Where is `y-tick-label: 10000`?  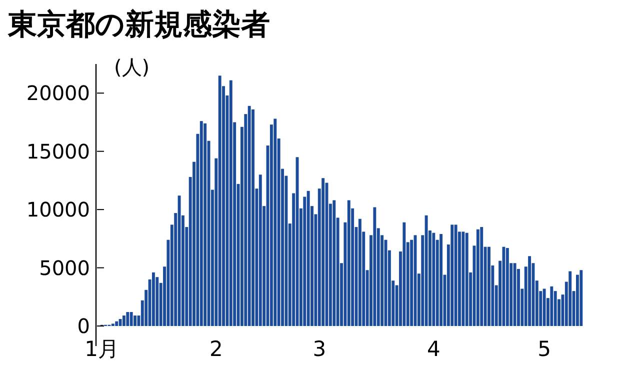
y-tick-label: 10000 is located at coordinates (58, 210).